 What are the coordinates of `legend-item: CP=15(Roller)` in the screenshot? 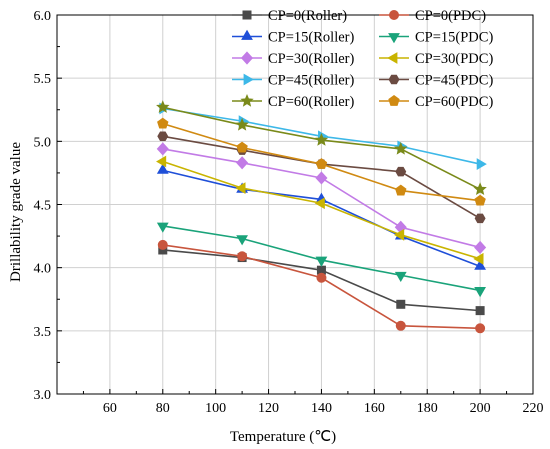 It's located at (293, 38).